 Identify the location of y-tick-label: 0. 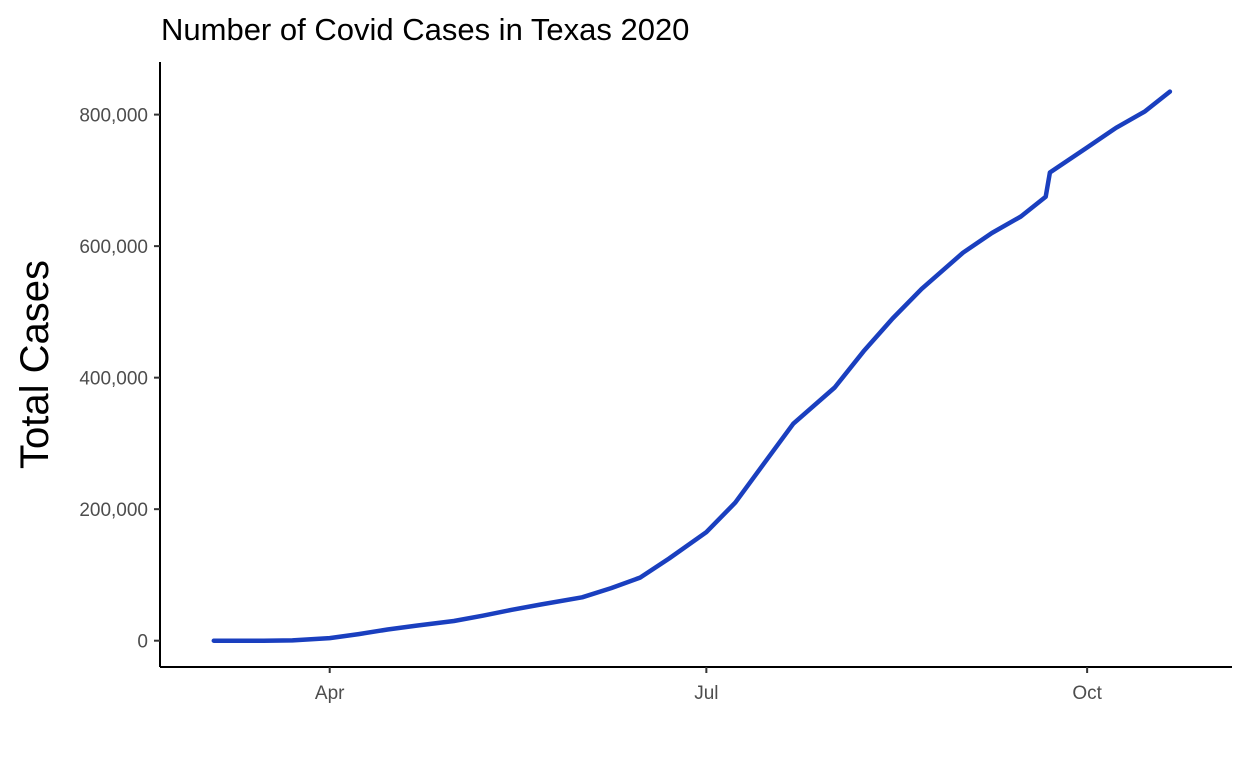
(142, 642).